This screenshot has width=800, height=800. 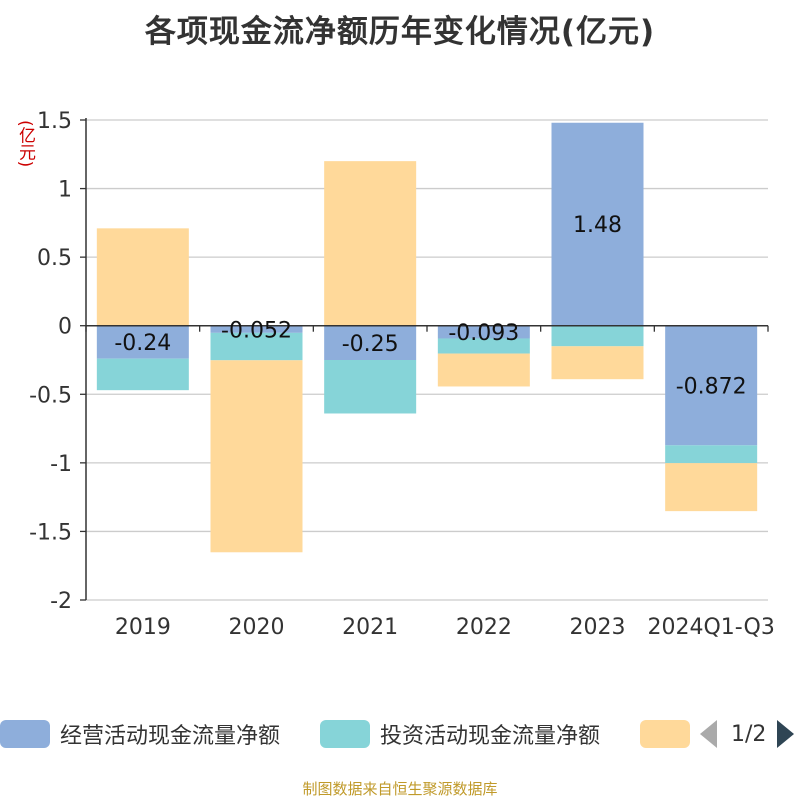 What do you see at coordinates (483, 370) in the screenshot?
I see `bar-series-2-2022` at bounding box center [483, 370].